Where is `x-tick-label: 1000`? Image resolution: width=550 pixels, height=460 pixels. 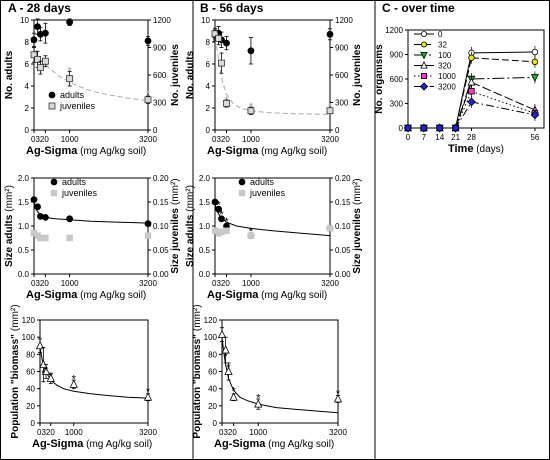
x-tick-label: 1000 is located at coordinates (251, 283).